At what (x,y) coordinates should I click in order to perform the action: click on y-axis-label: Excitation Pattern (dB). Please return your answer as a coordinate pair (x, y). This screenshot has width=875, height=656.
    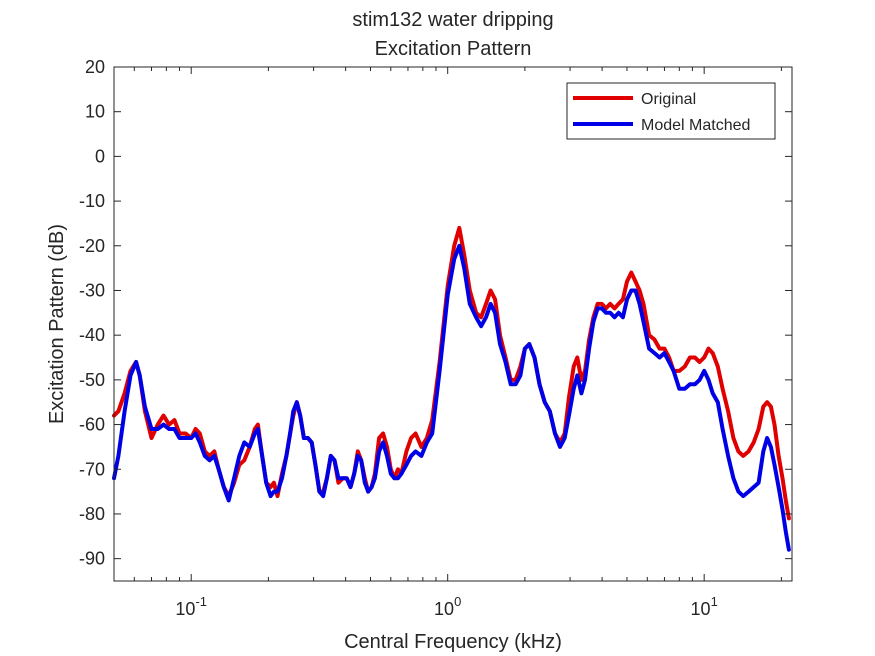
    Looking at the image, I should click on (57, 324).